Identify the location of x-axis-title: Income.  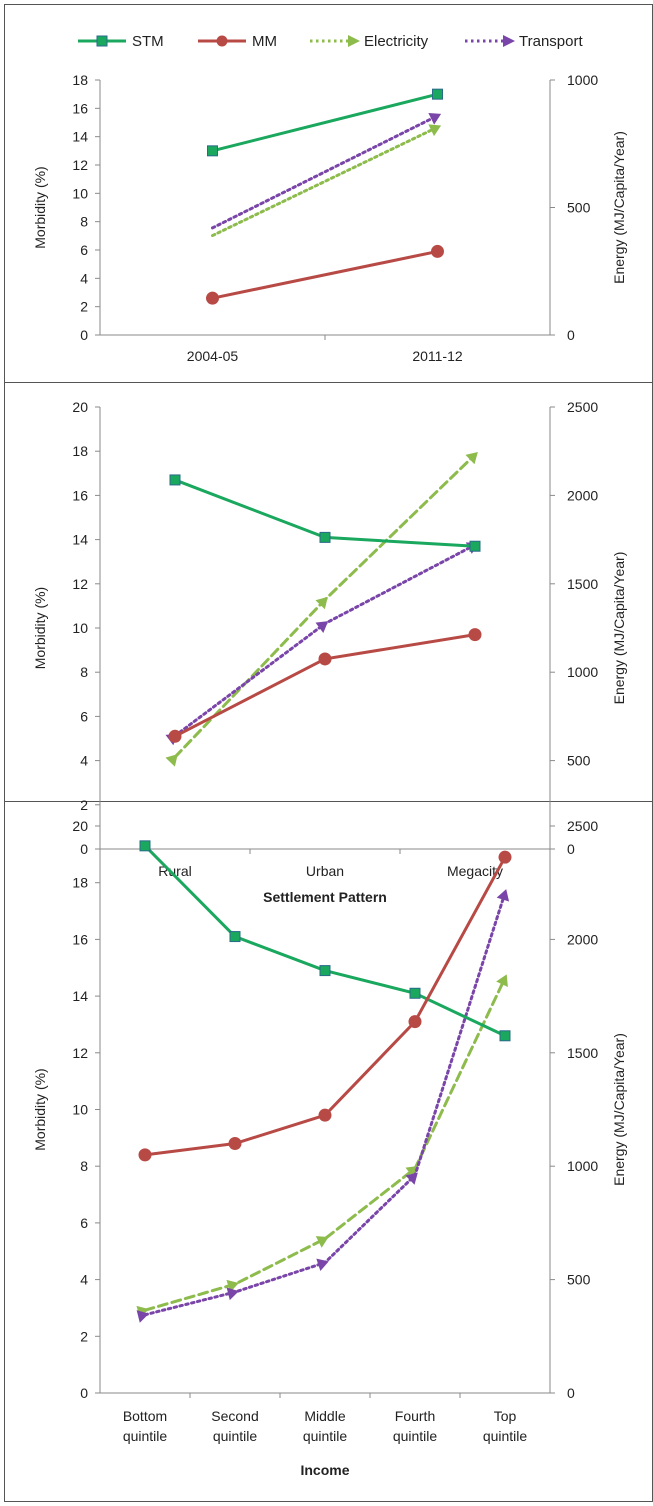
(324, 1470).